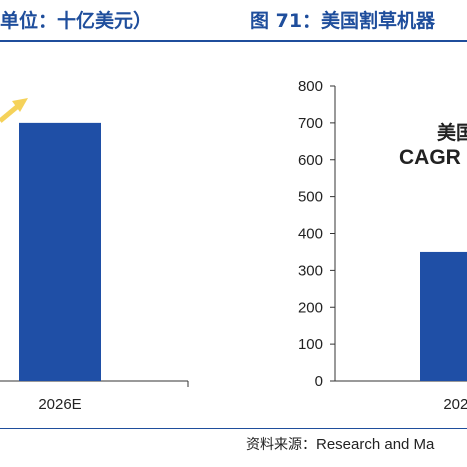 The width and height of the screenshot is (467, 467). What do you see at coordinates (310, 160) in the screenshot?
I see `right-y-tick-label-600: 600` at bounding box center [310, 160].